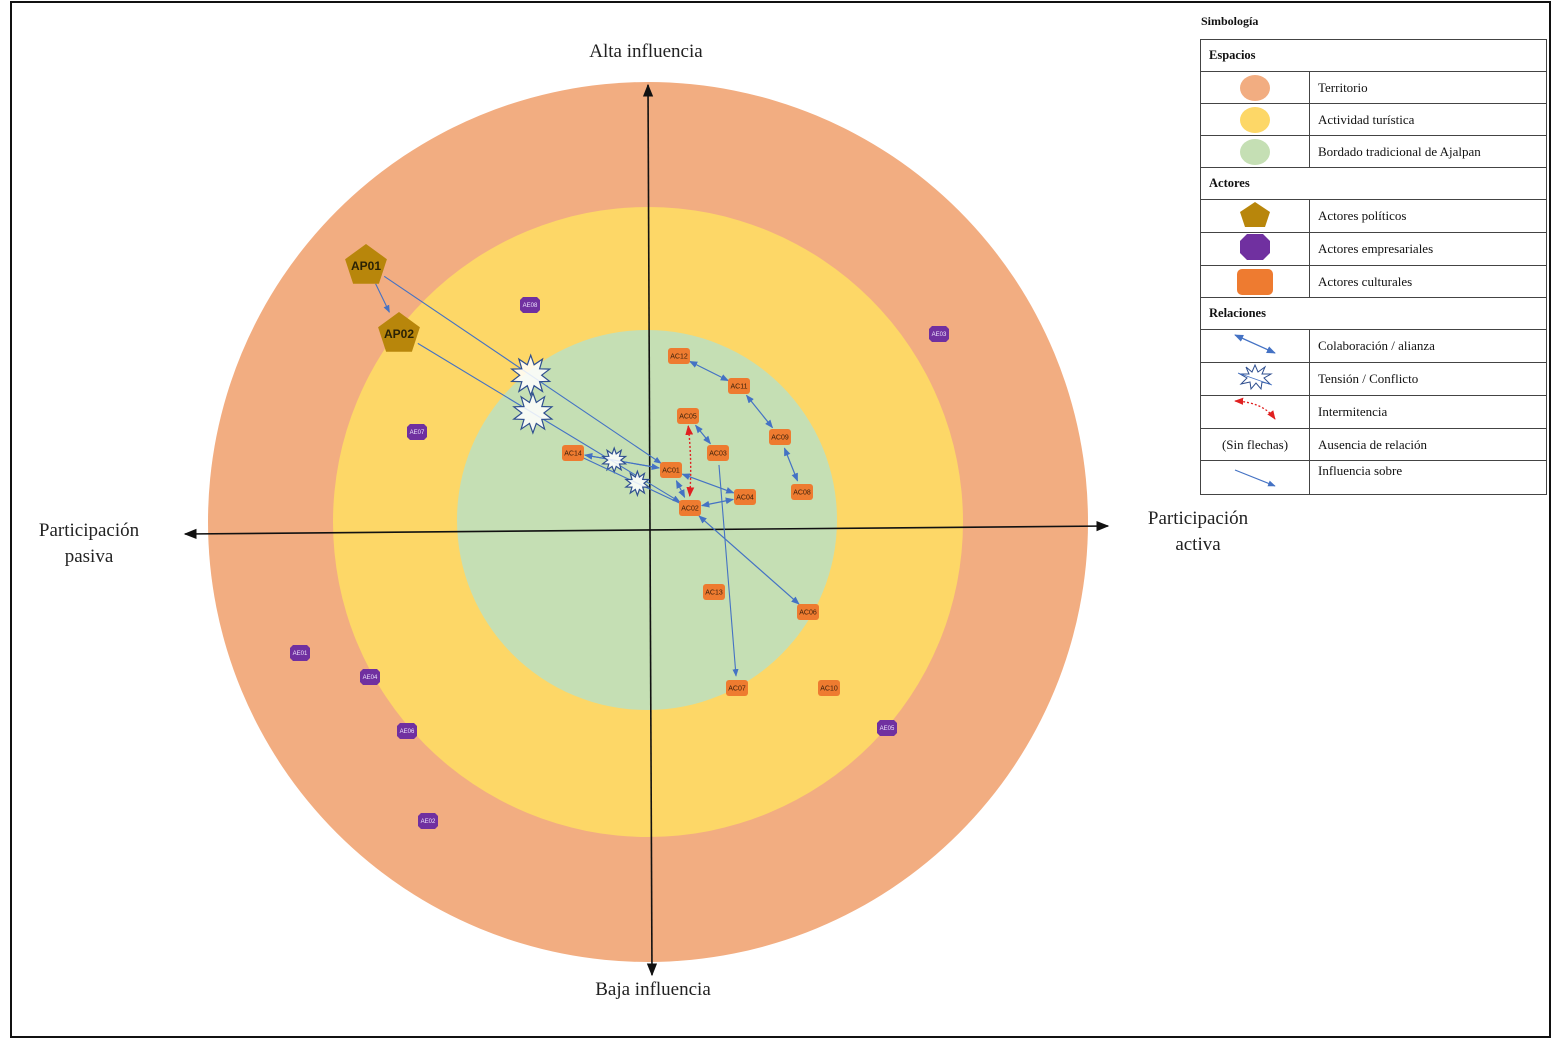  Describe the element at coordinates (646, 530) in the screenshot. I see `horizontal-axis` at that location.